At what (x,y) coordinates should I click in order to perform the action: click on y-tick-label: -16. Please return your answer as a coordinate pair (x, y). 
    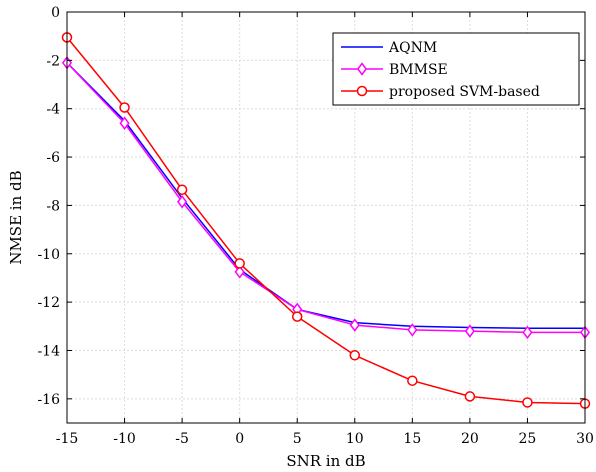
    Looking at the image, I should click on (48, 400).